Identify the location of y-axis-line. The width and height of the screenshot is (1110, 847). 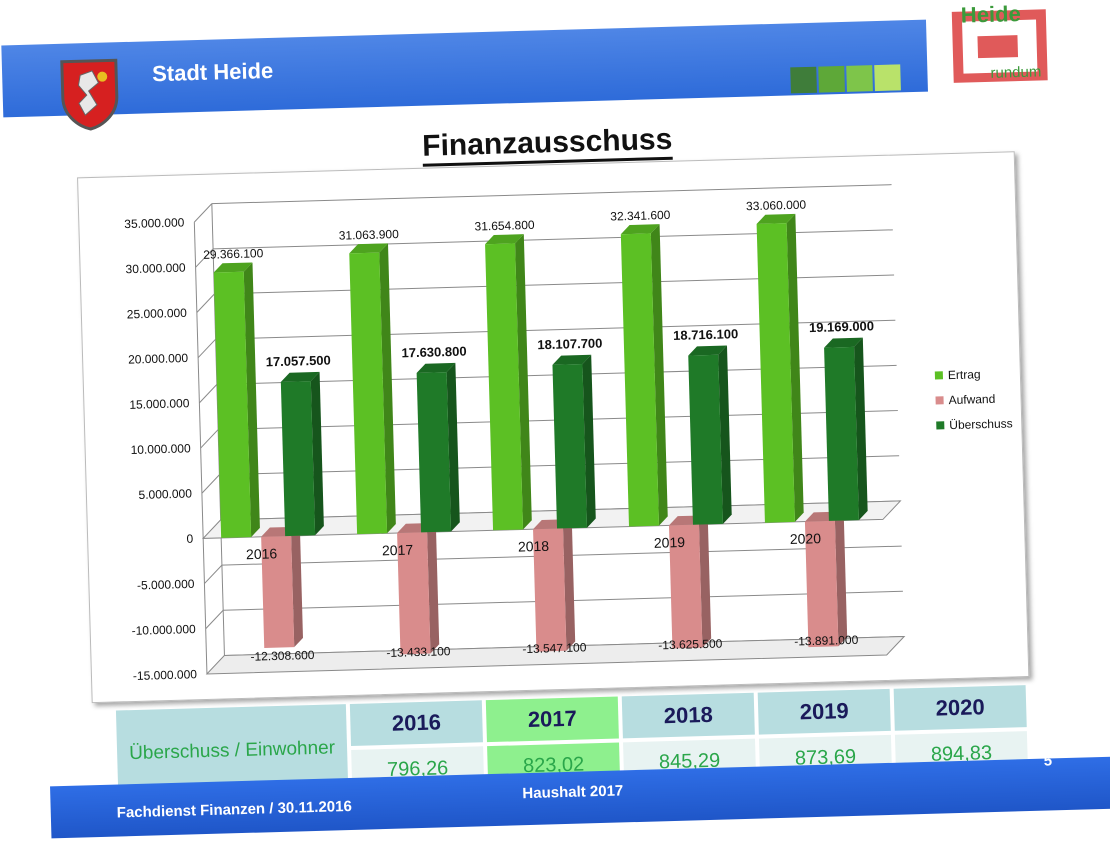
(200, 448).